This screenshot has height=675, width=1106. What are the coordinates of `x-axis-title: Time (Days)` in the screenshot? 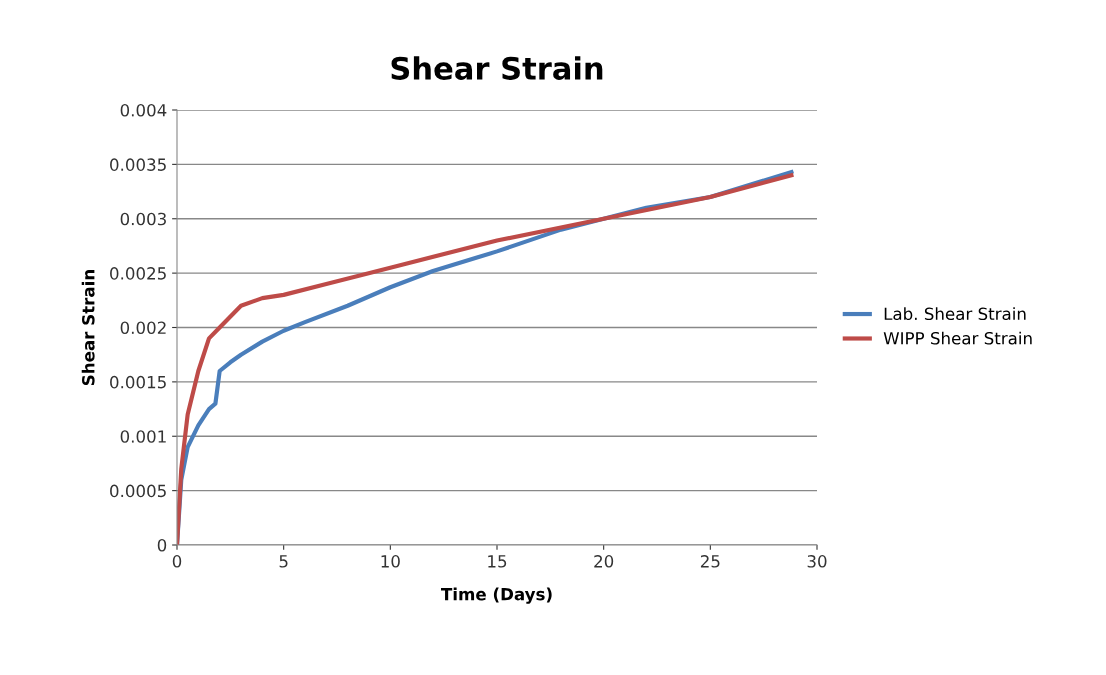 It's located at (496, 595).